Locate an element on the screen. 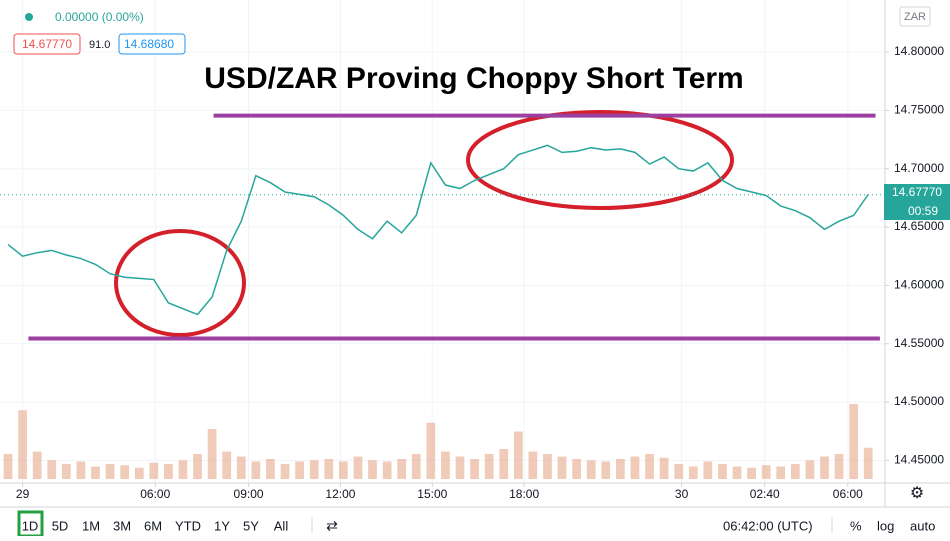  x-tick-label: 15:00 is located at coordinates (432, 494).